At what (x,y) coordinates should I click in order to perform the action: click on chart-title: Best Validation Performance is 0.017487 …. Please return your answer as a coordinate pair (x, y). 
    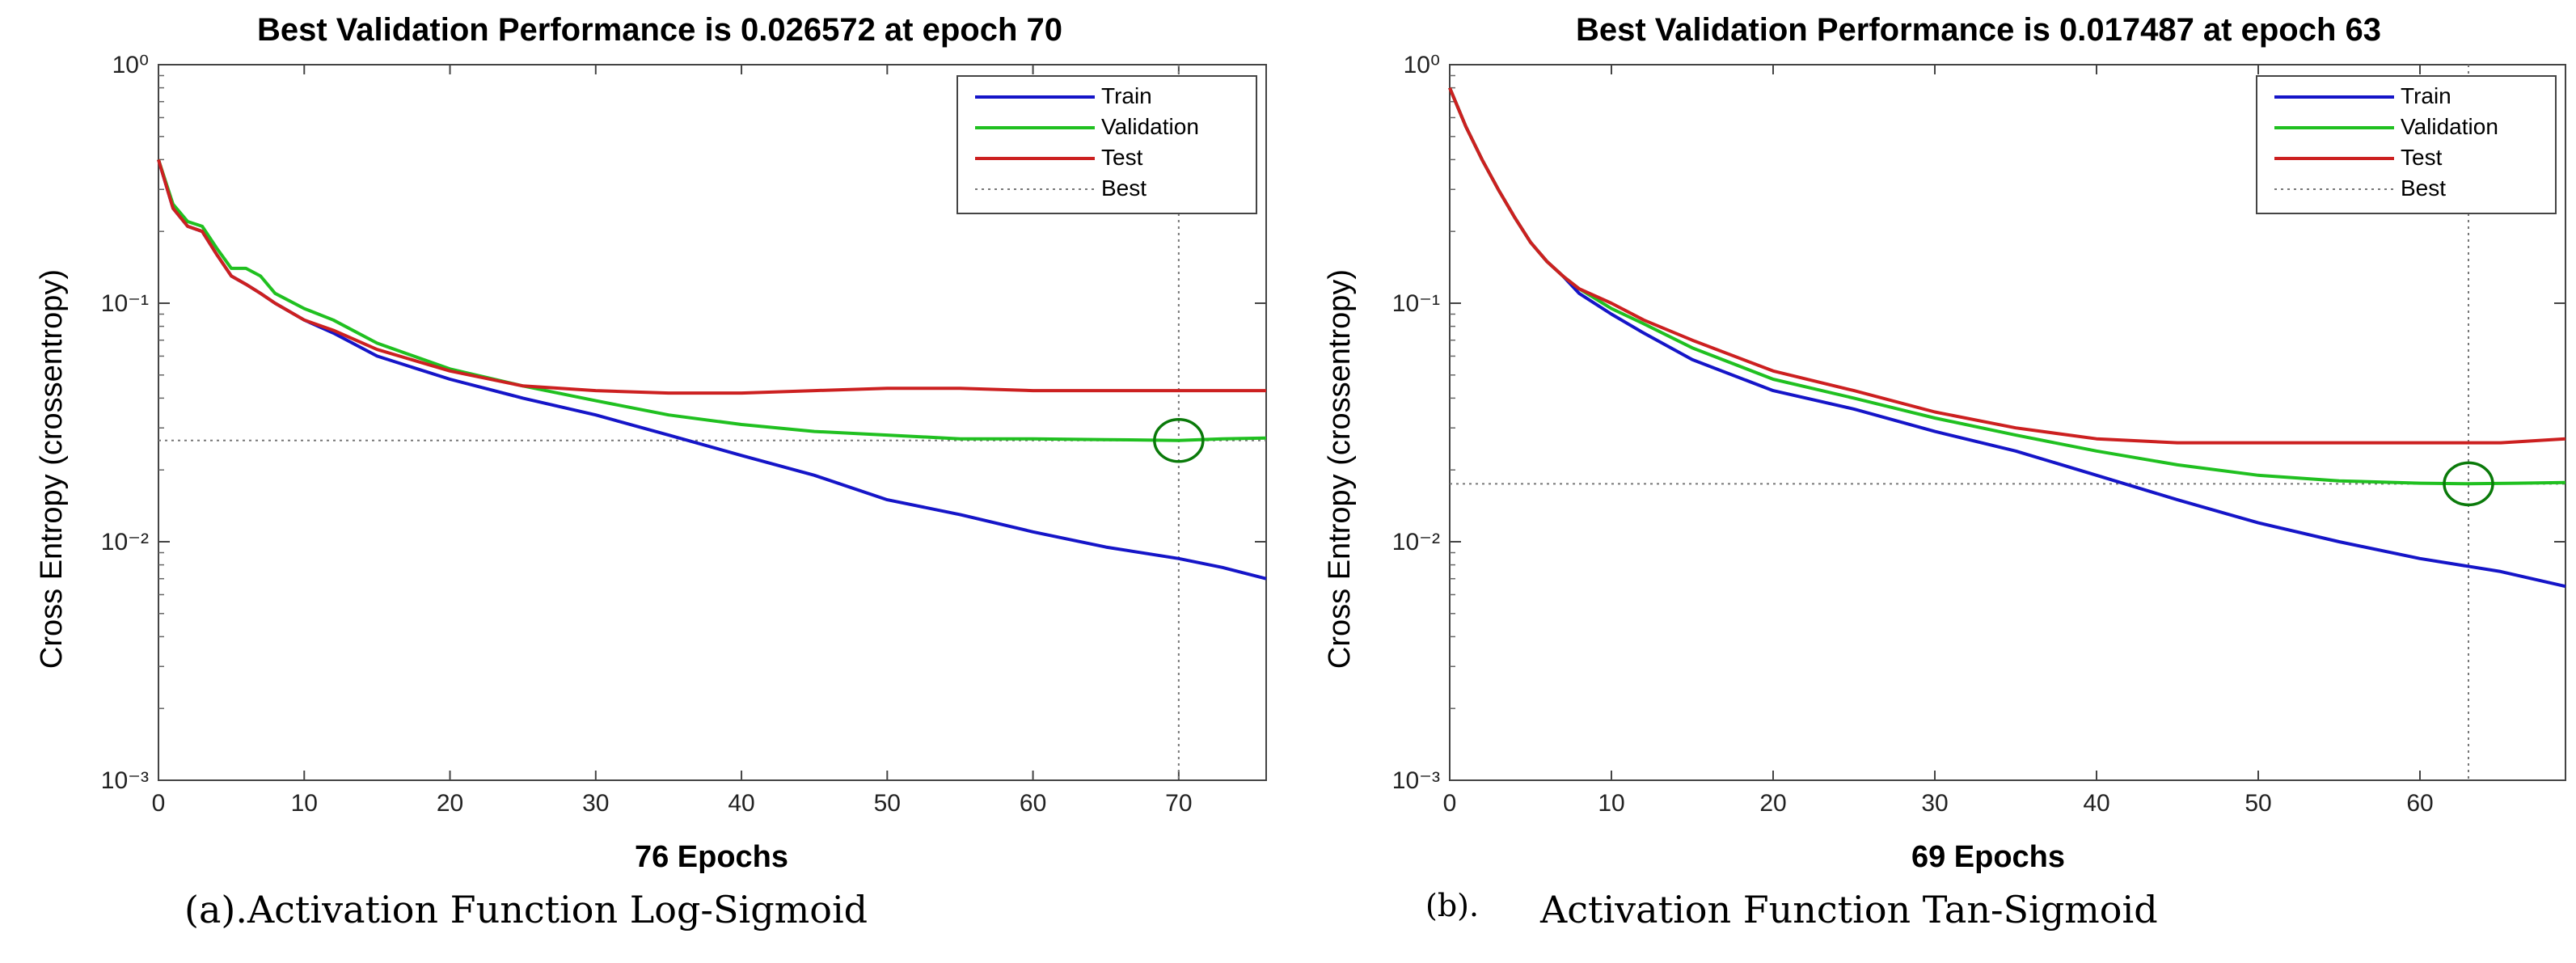
    Looking at the image, I should click on (1978, 30).